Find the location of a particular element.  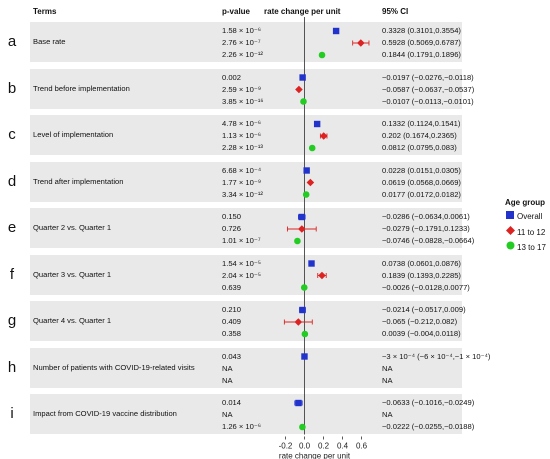

row-letter: g is located at coordinates (12, 320).